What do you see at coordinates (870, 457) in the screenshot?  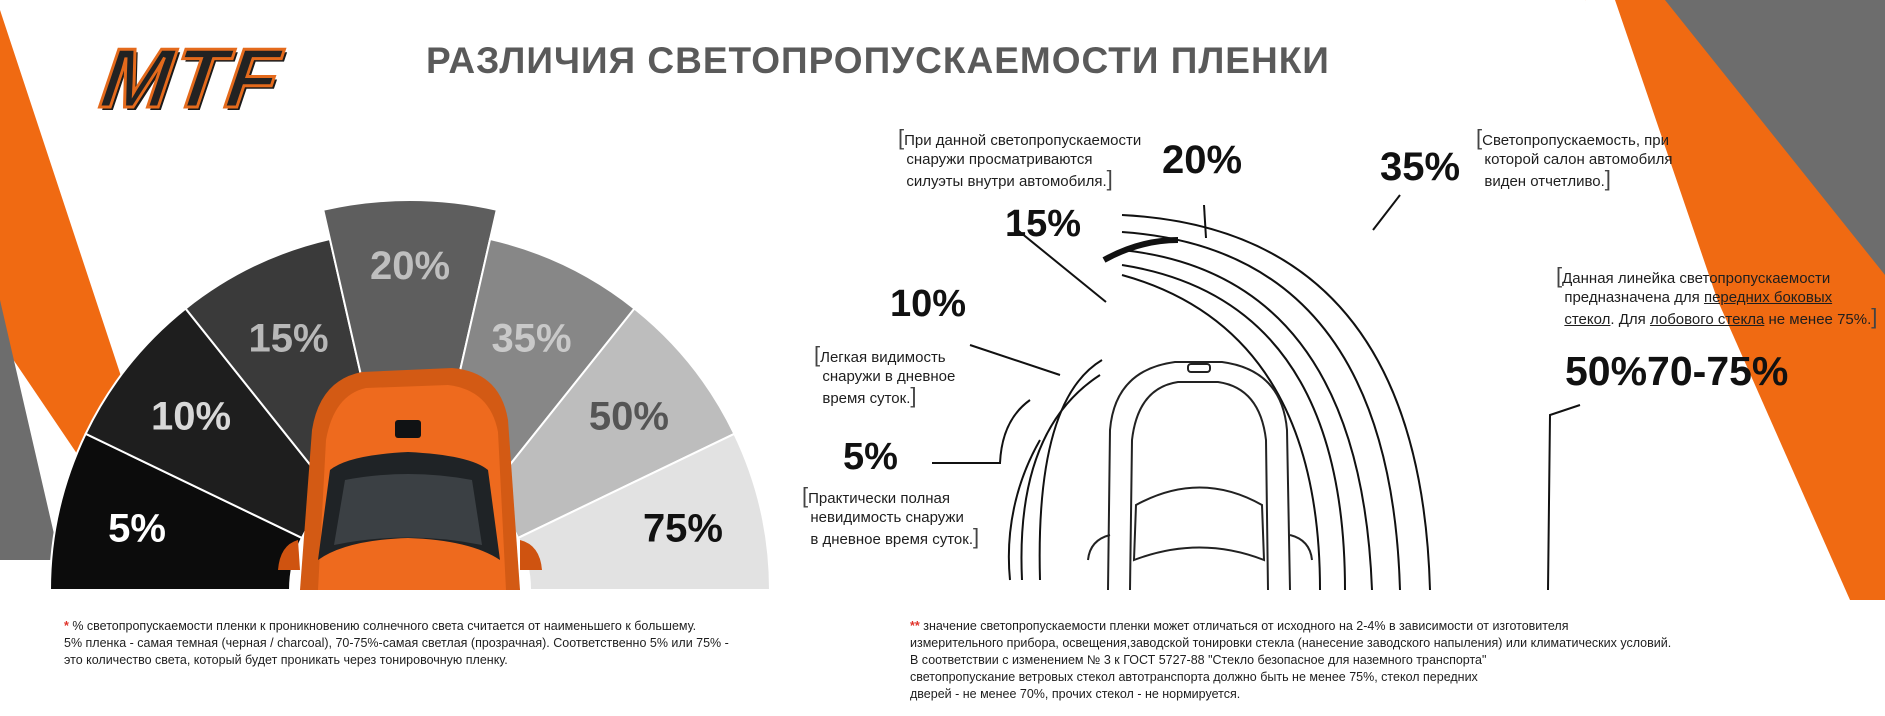 I see `label-5: 5%` at bounding box center [870, 457].